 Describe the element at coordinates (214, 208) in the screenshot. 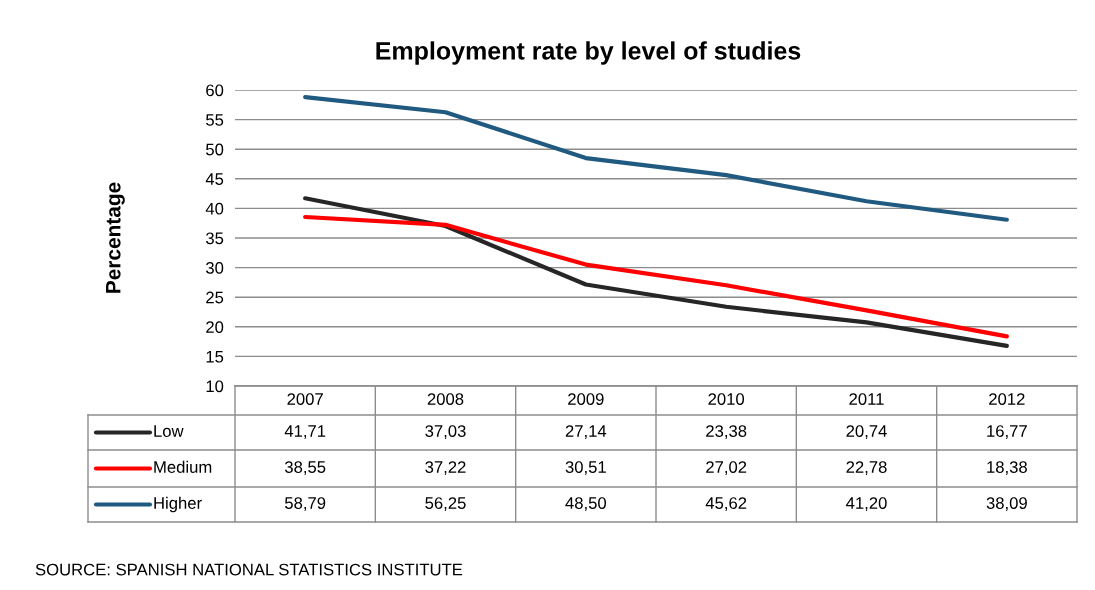

I see `y-tick-label: 40` at that location.